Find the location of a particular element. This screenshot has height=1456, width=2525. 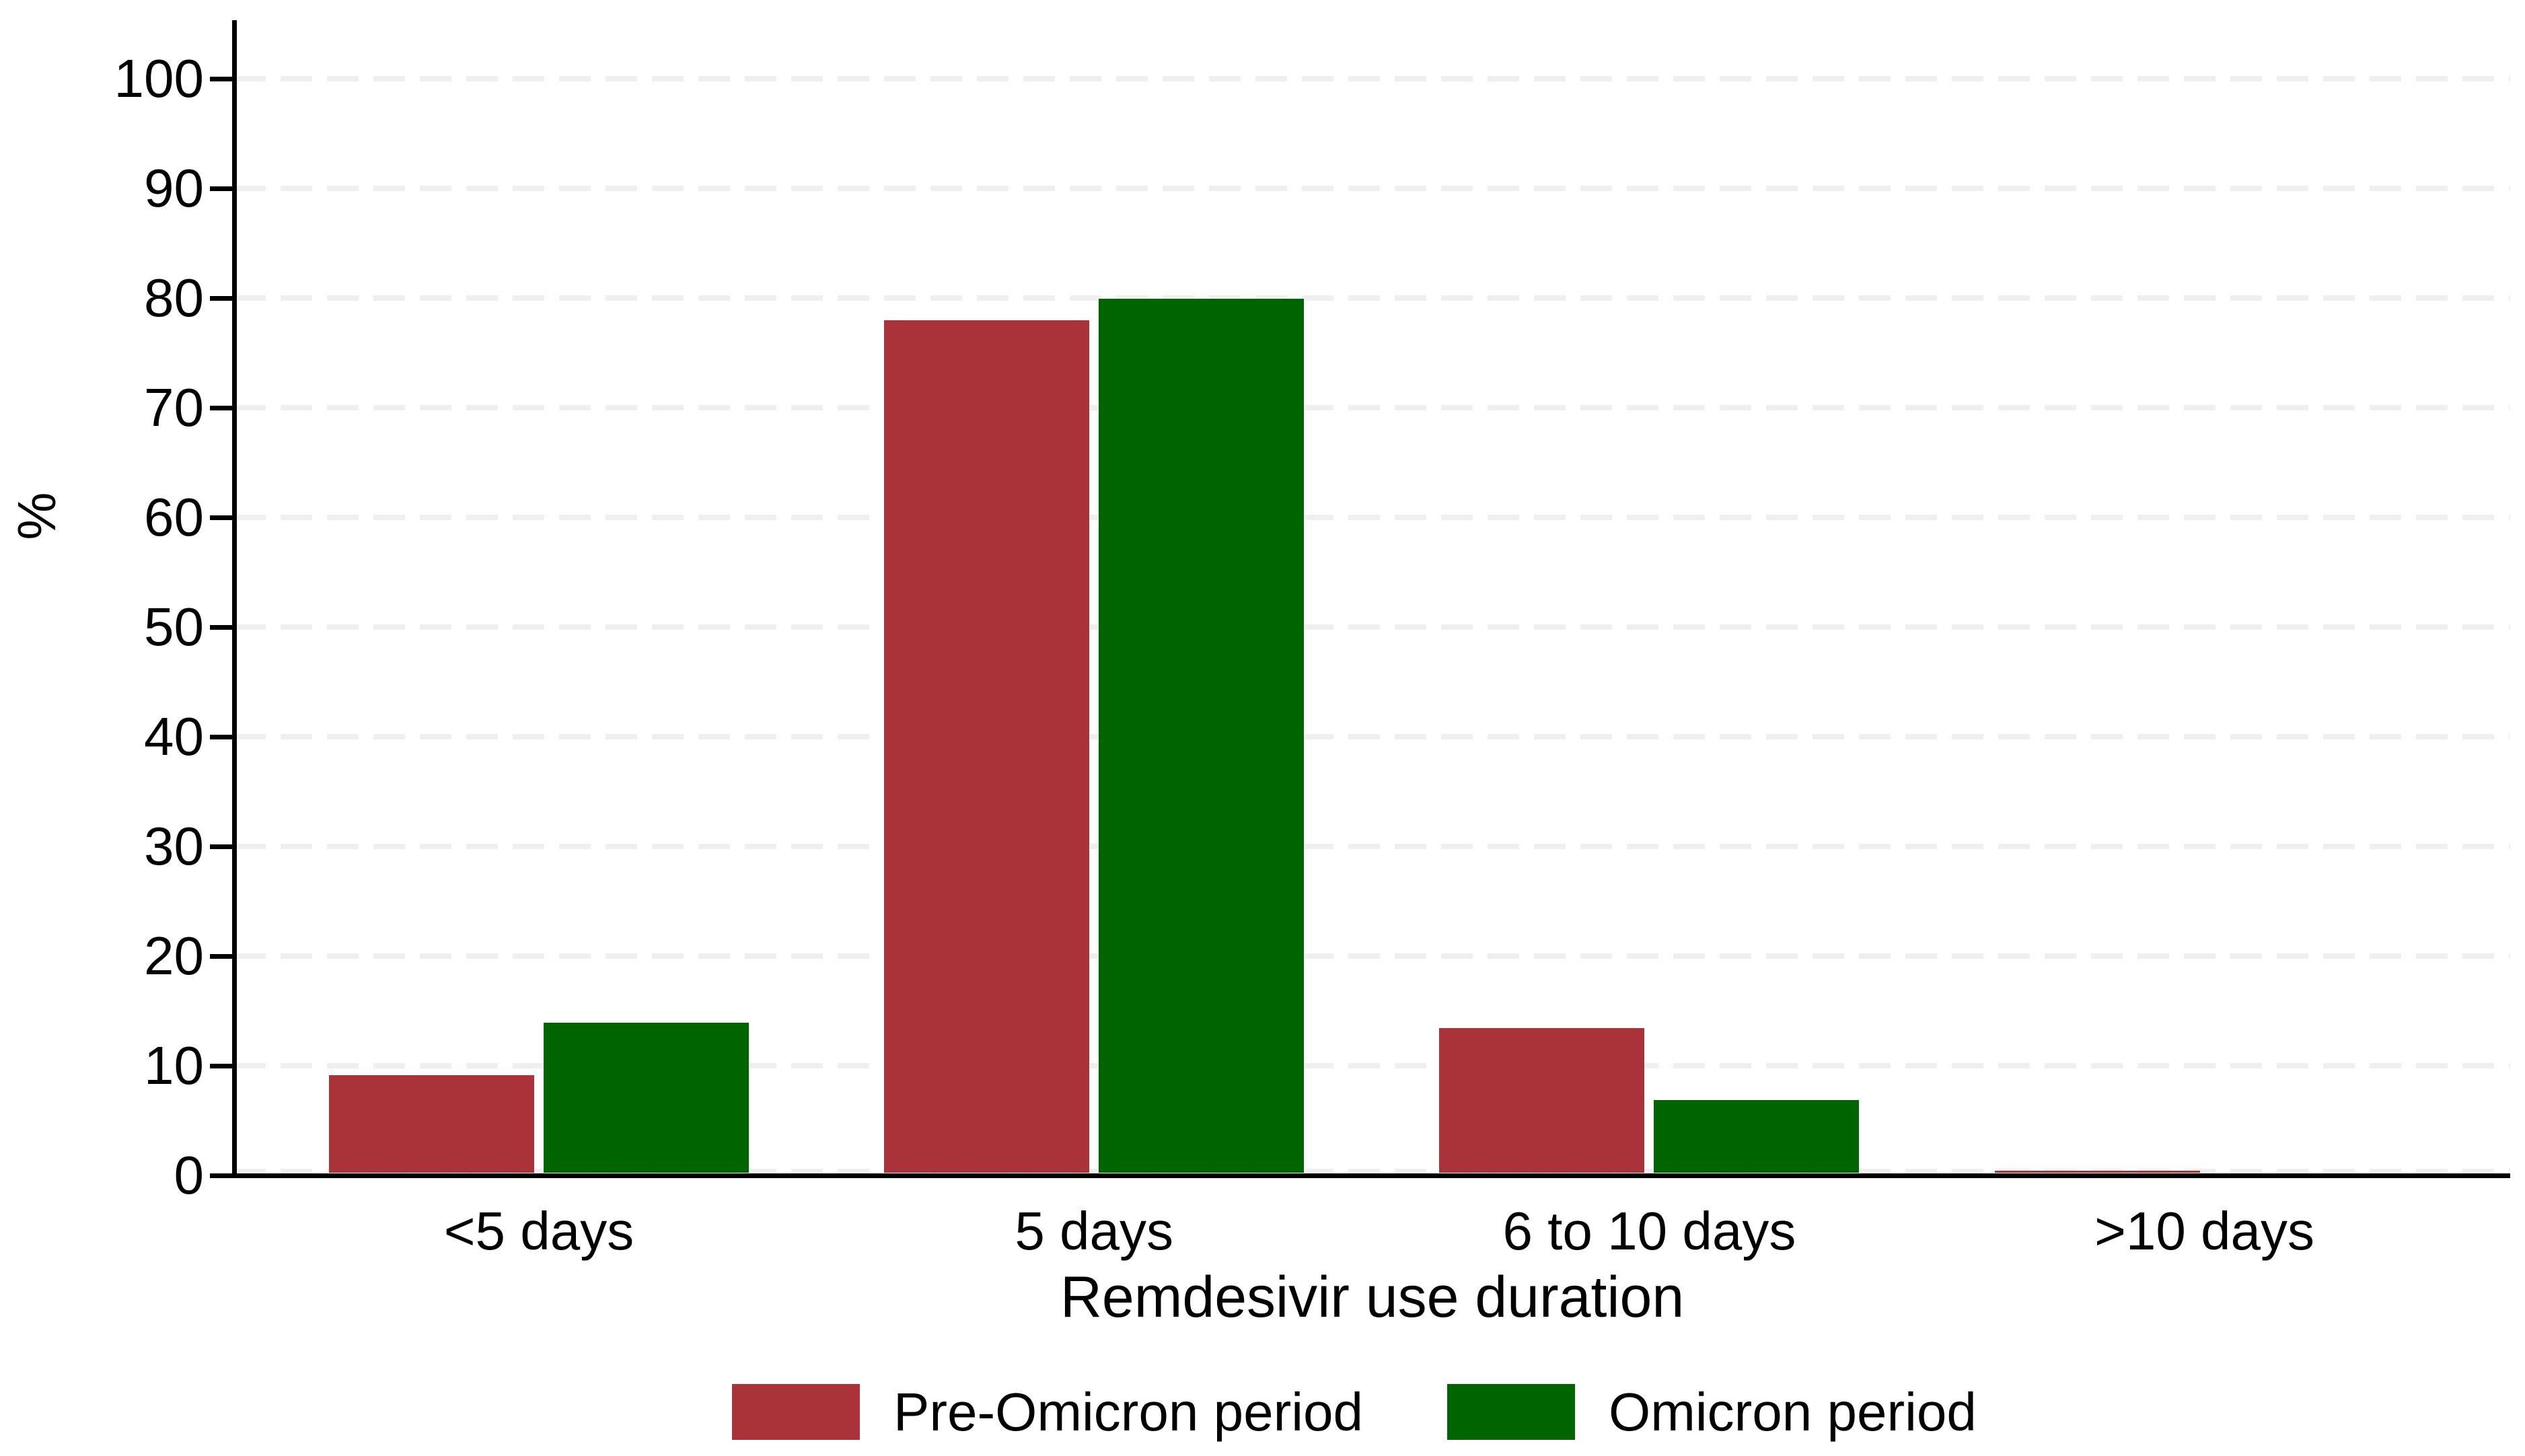

x-category-label-1: 5 days is located at coordinates (1094, 1231).